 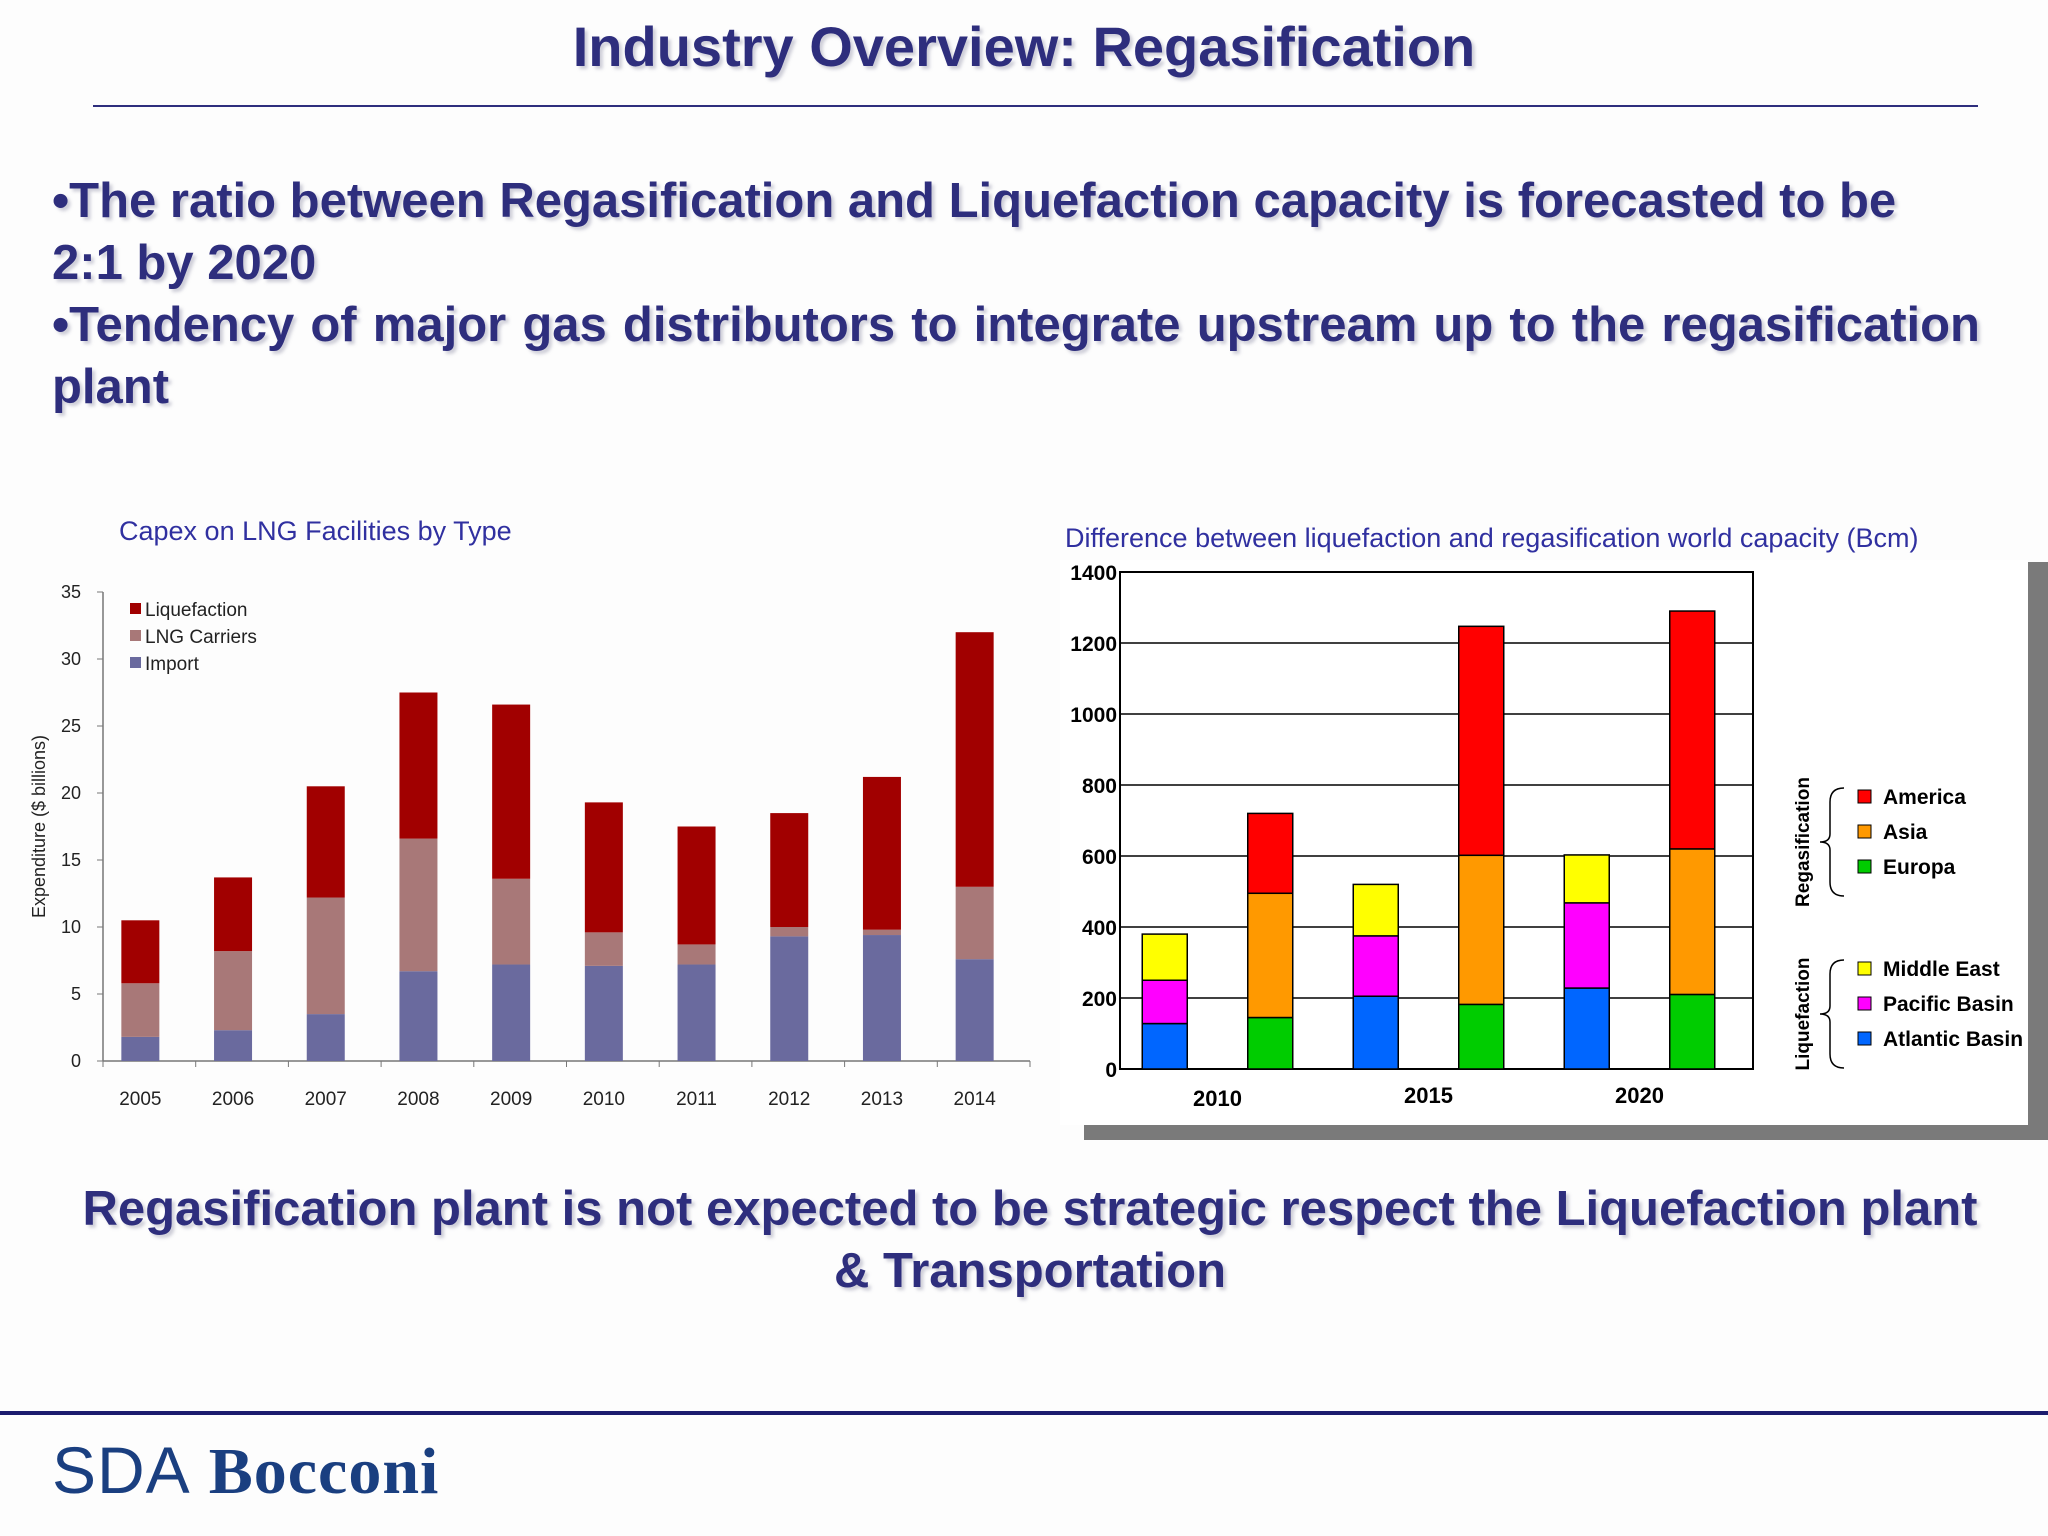 What do you see at coordinates (1099, 999) in the screenshot?
I see `y-tick-label: 200` at bounding box center [1099, 999].